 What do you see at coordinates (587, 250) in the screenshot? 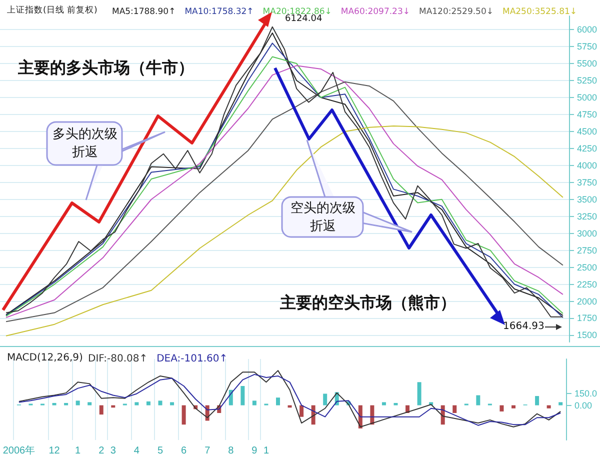
I see `y-tick-label: 2750` at bounding box center [587, 250].